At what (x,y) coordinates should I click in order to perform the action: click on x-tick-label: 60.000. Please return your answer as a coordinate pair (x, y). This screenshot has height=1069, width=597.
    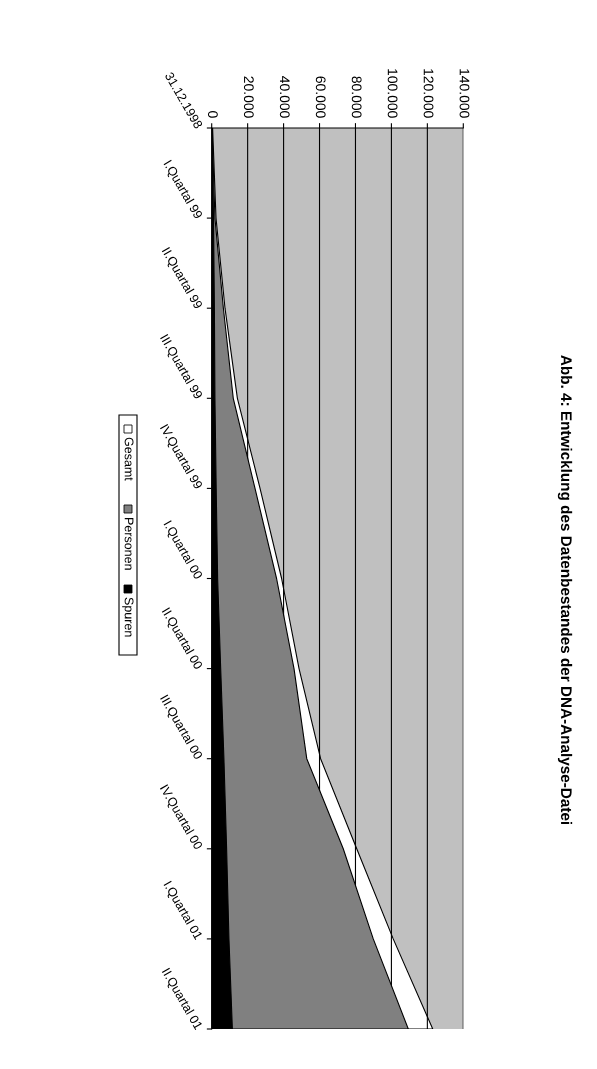
    Looking at the image, I should click on (320, 97).